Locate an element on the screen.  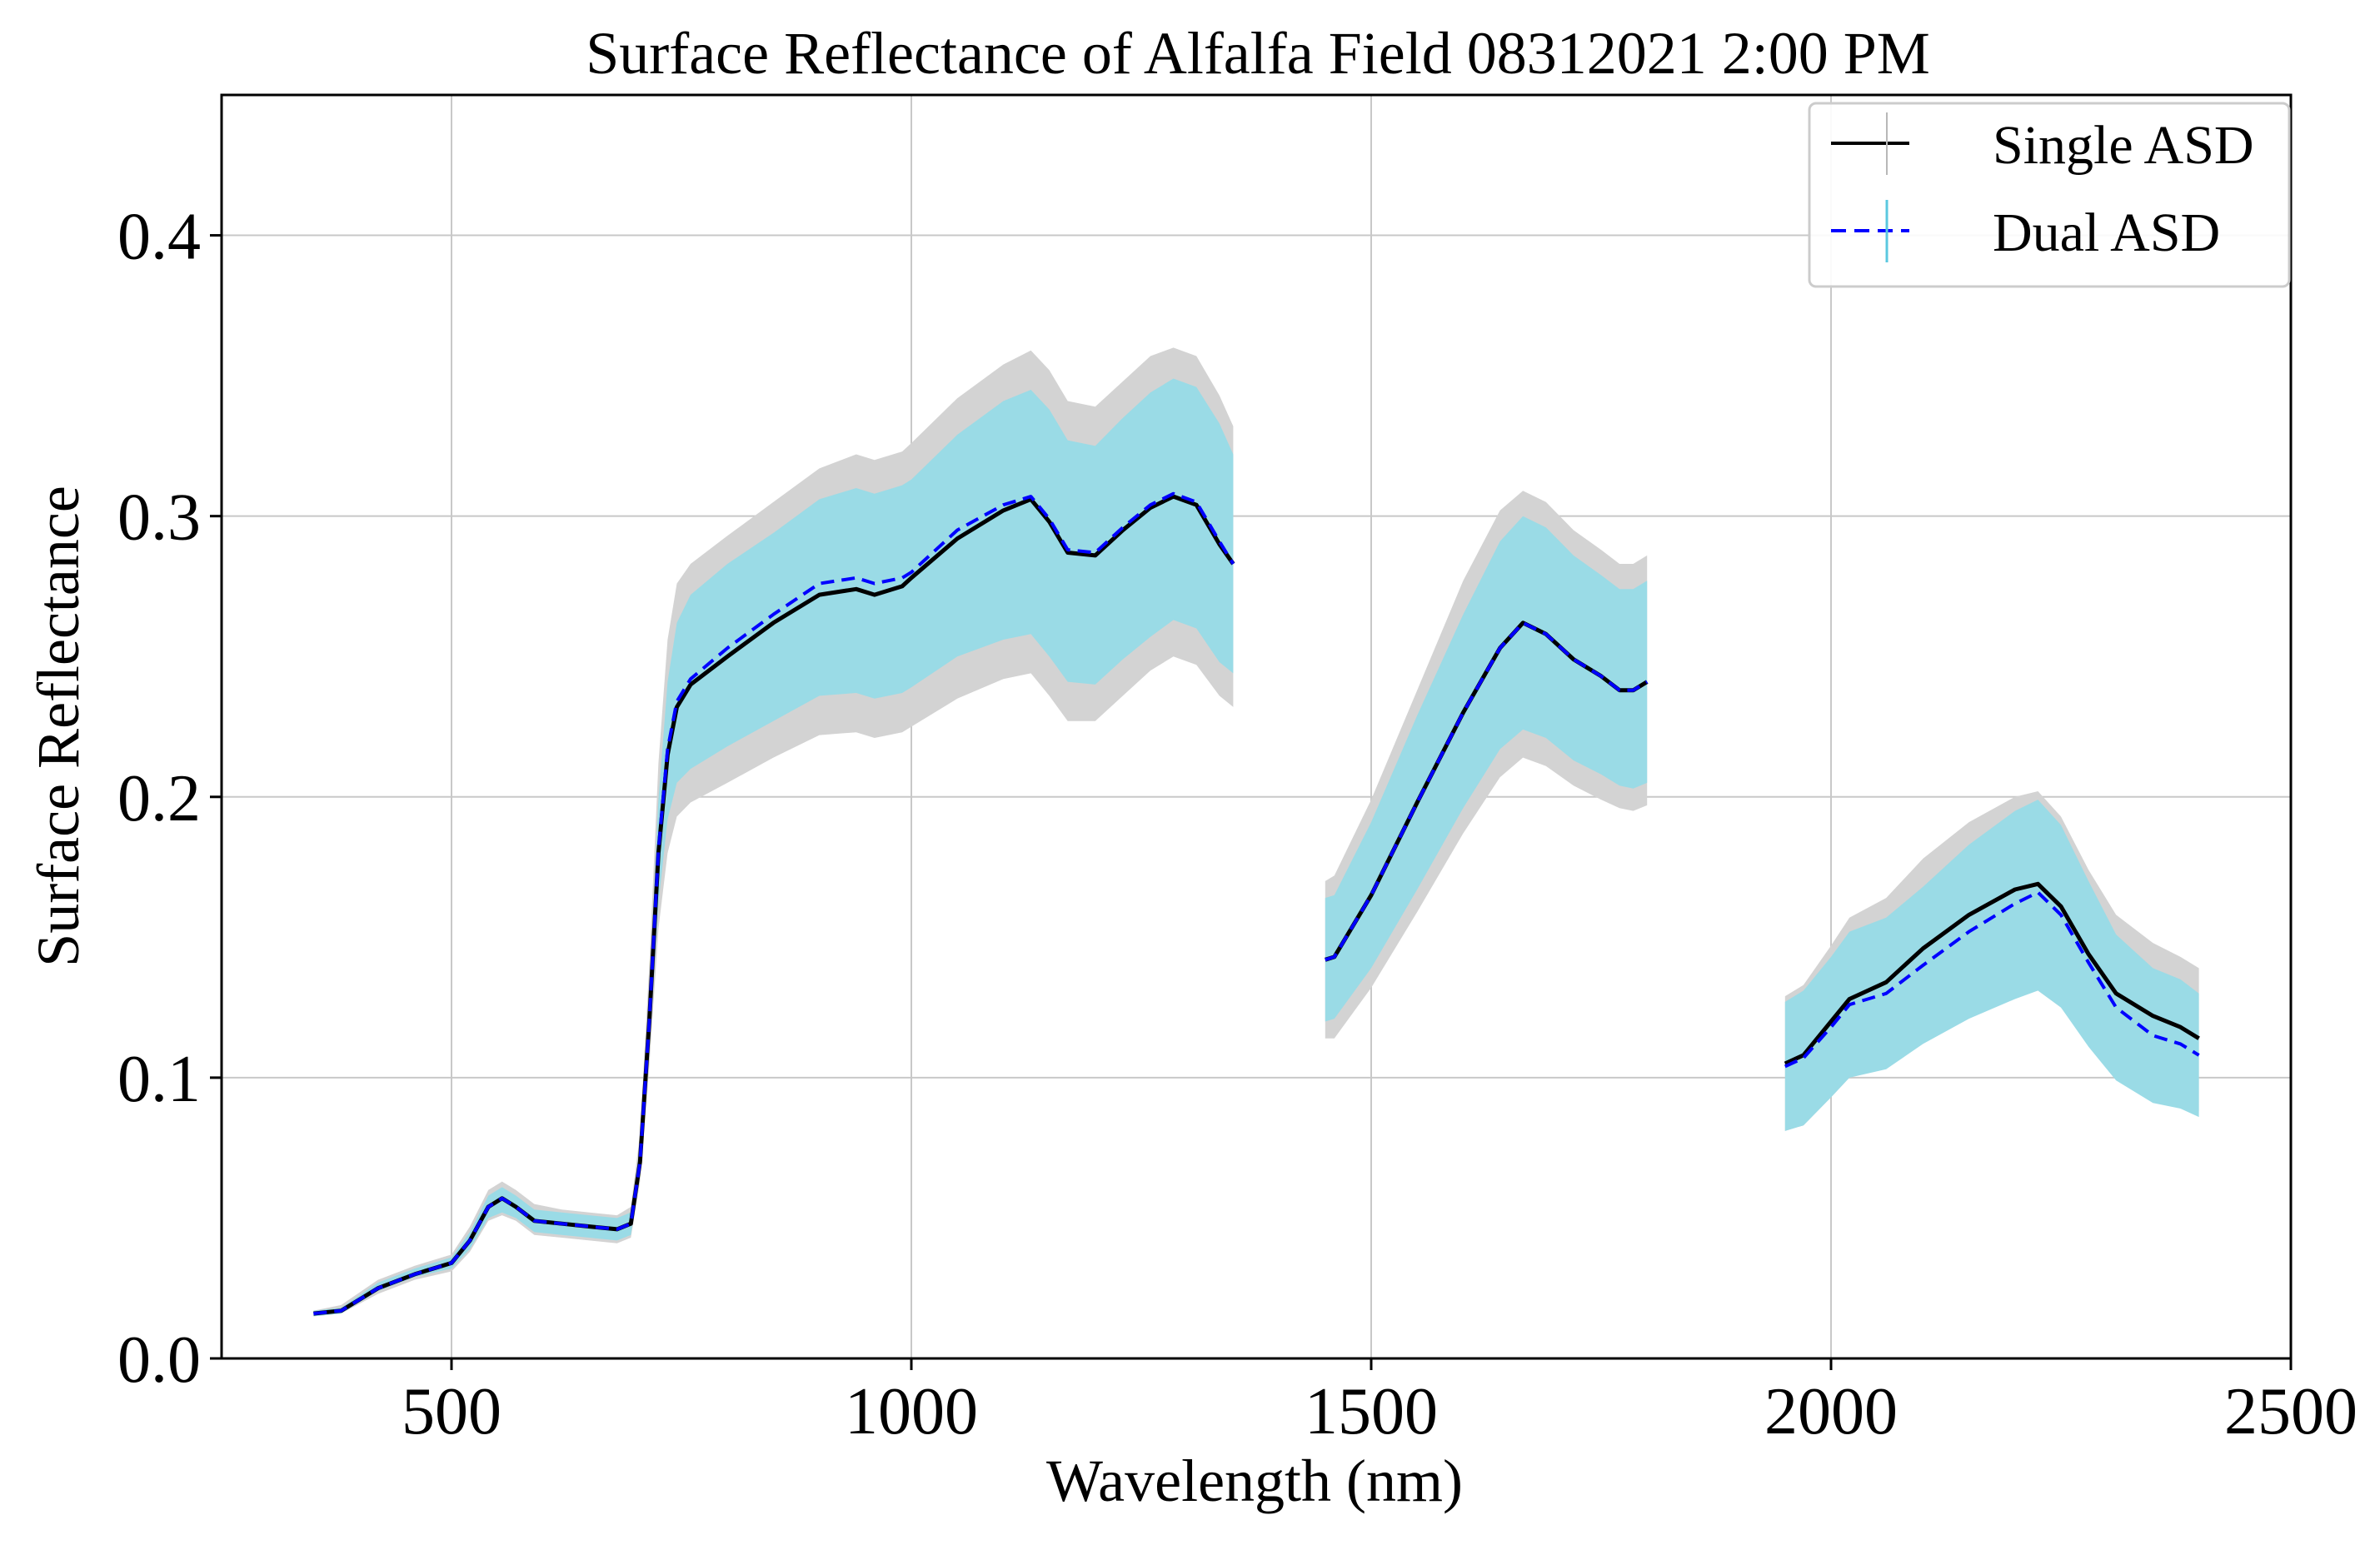
legend: Single ASD Dual ASD is located at coordinates (2049, 195).